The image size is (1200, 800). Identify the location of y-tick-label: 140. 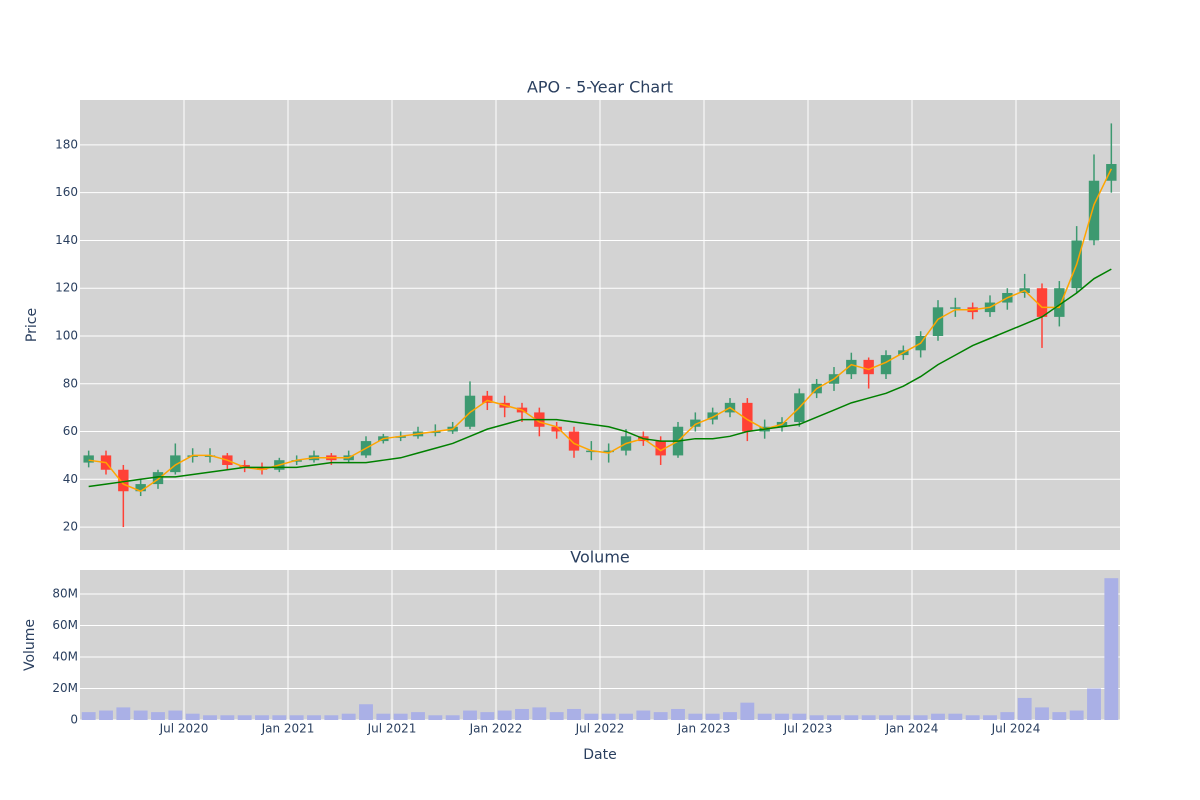
(66, 240).